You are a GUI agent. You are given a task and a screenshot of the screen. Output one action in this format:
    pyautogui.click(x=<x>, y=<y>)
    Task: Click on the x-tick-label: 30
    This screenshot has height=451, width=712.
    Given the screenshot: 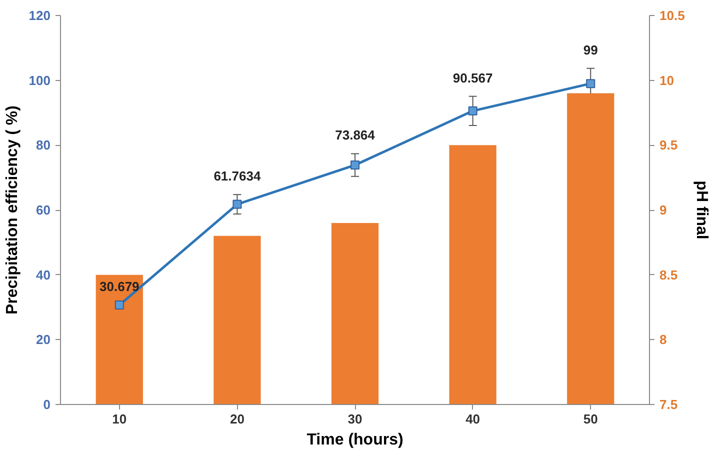 What is the action you would take?
    pyautogui.click(x=355, y=419)
    